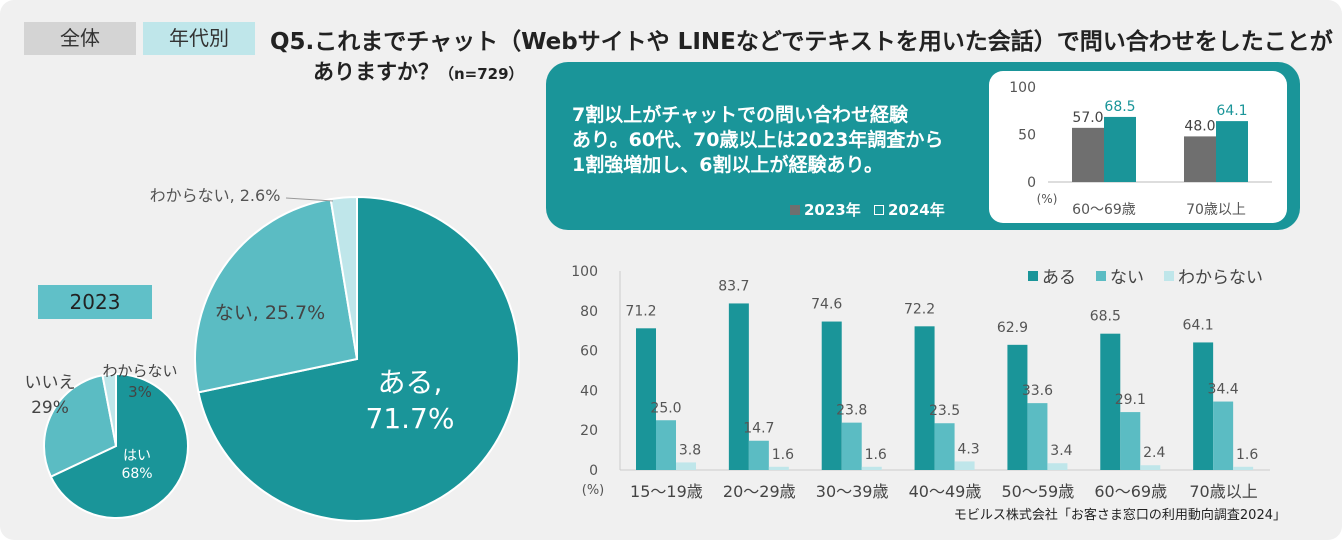 This screenshot has width=1342, height=540. What do you see at coordinates (50, 383) in the screenshot?
I see `pie-2023-label-no: いいえ` at bounding box center [50, 383].